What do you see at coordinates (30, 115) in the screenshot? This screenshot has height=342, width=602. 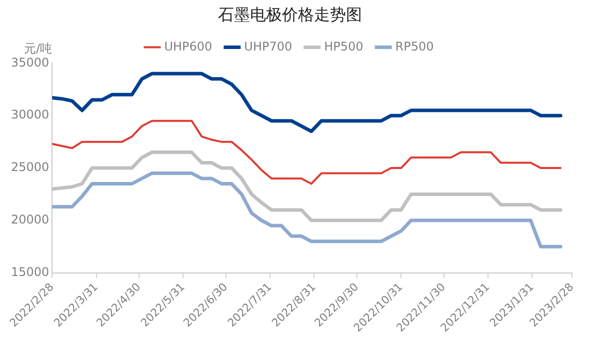 I see `y-tick-label: 30000` at bounding box center [30, 115].